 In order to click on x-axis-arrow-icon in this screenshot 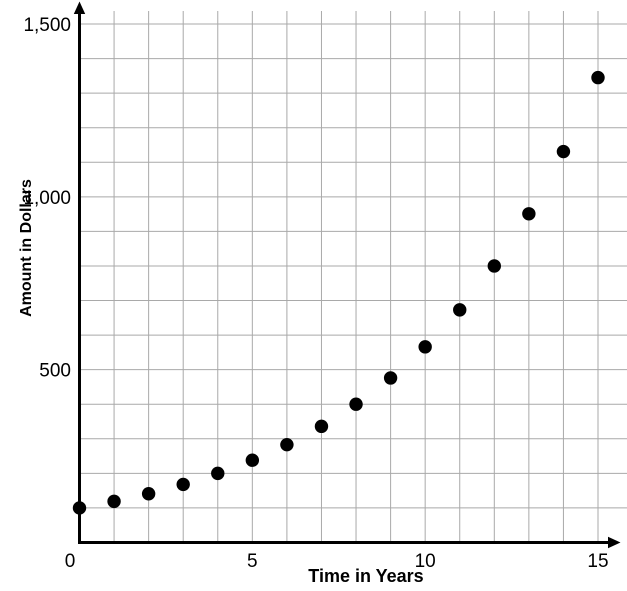, I will do `click(614, 542)`.